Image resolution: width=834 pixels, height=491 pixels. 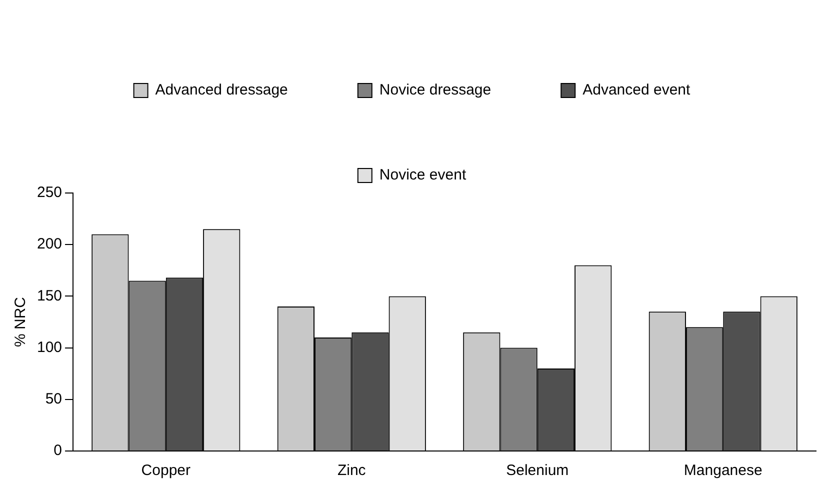 What do you see at coordinates (435, 90) in the screenshot?
I see `legend-label: Novice dressage` at bounding box center [435, 90].